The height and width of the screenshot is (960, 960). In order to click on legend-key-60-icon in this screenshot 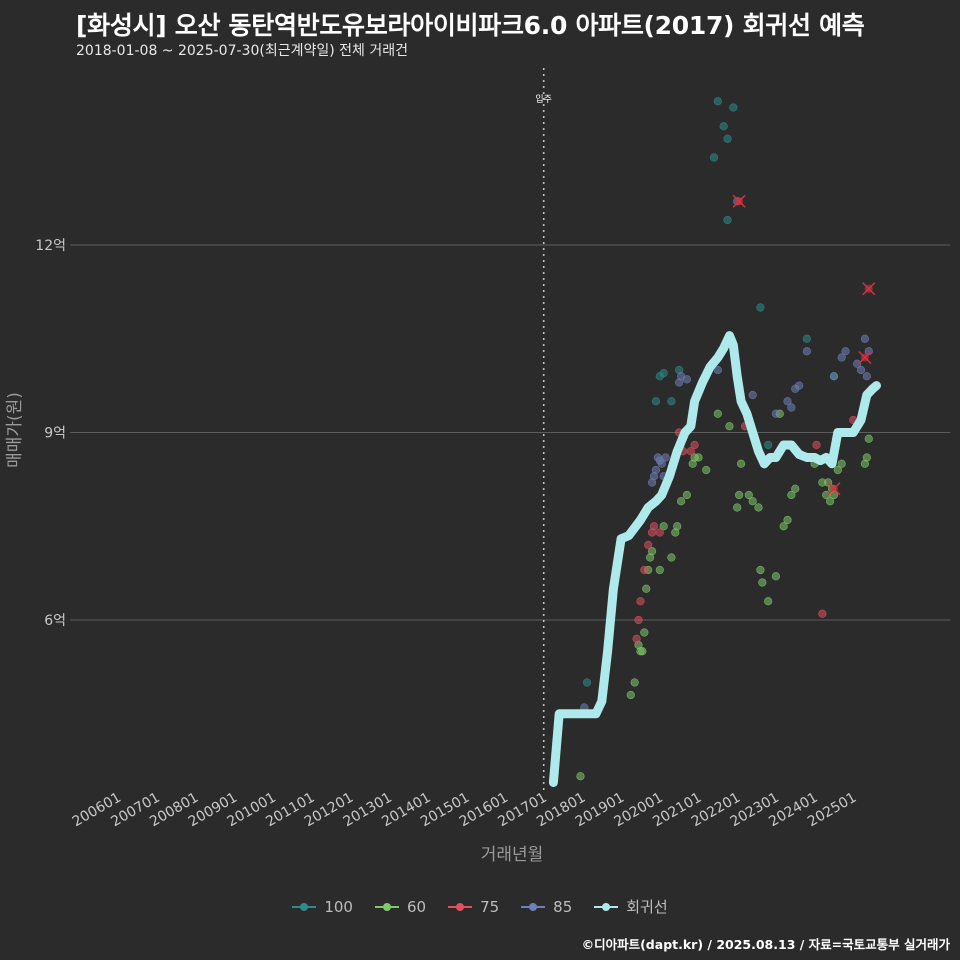, I will do `click(386, 907)`.